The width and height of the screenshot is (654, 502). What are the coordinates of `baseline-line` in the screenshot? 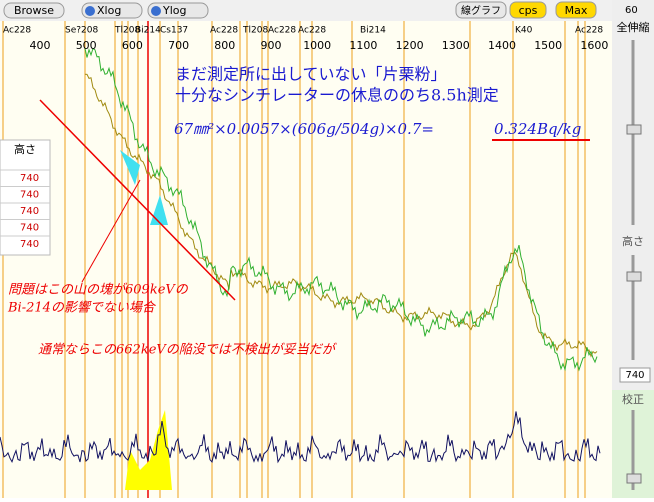 It's located at (137, 200).